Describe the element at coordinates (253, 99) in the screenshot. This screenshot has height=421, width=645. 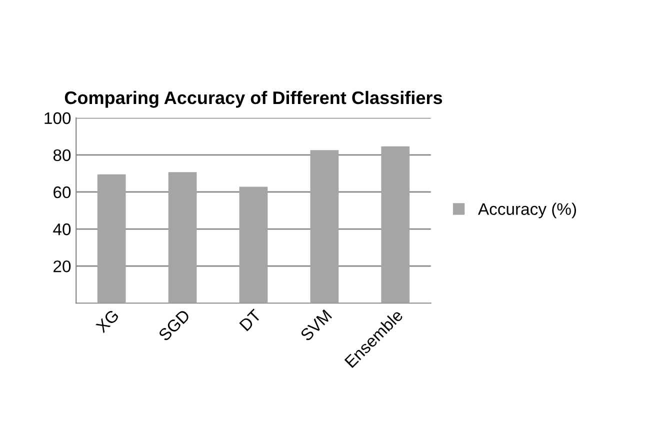
I see `chart-title: Comparing Accuracy of Different Classifiers` at that location.